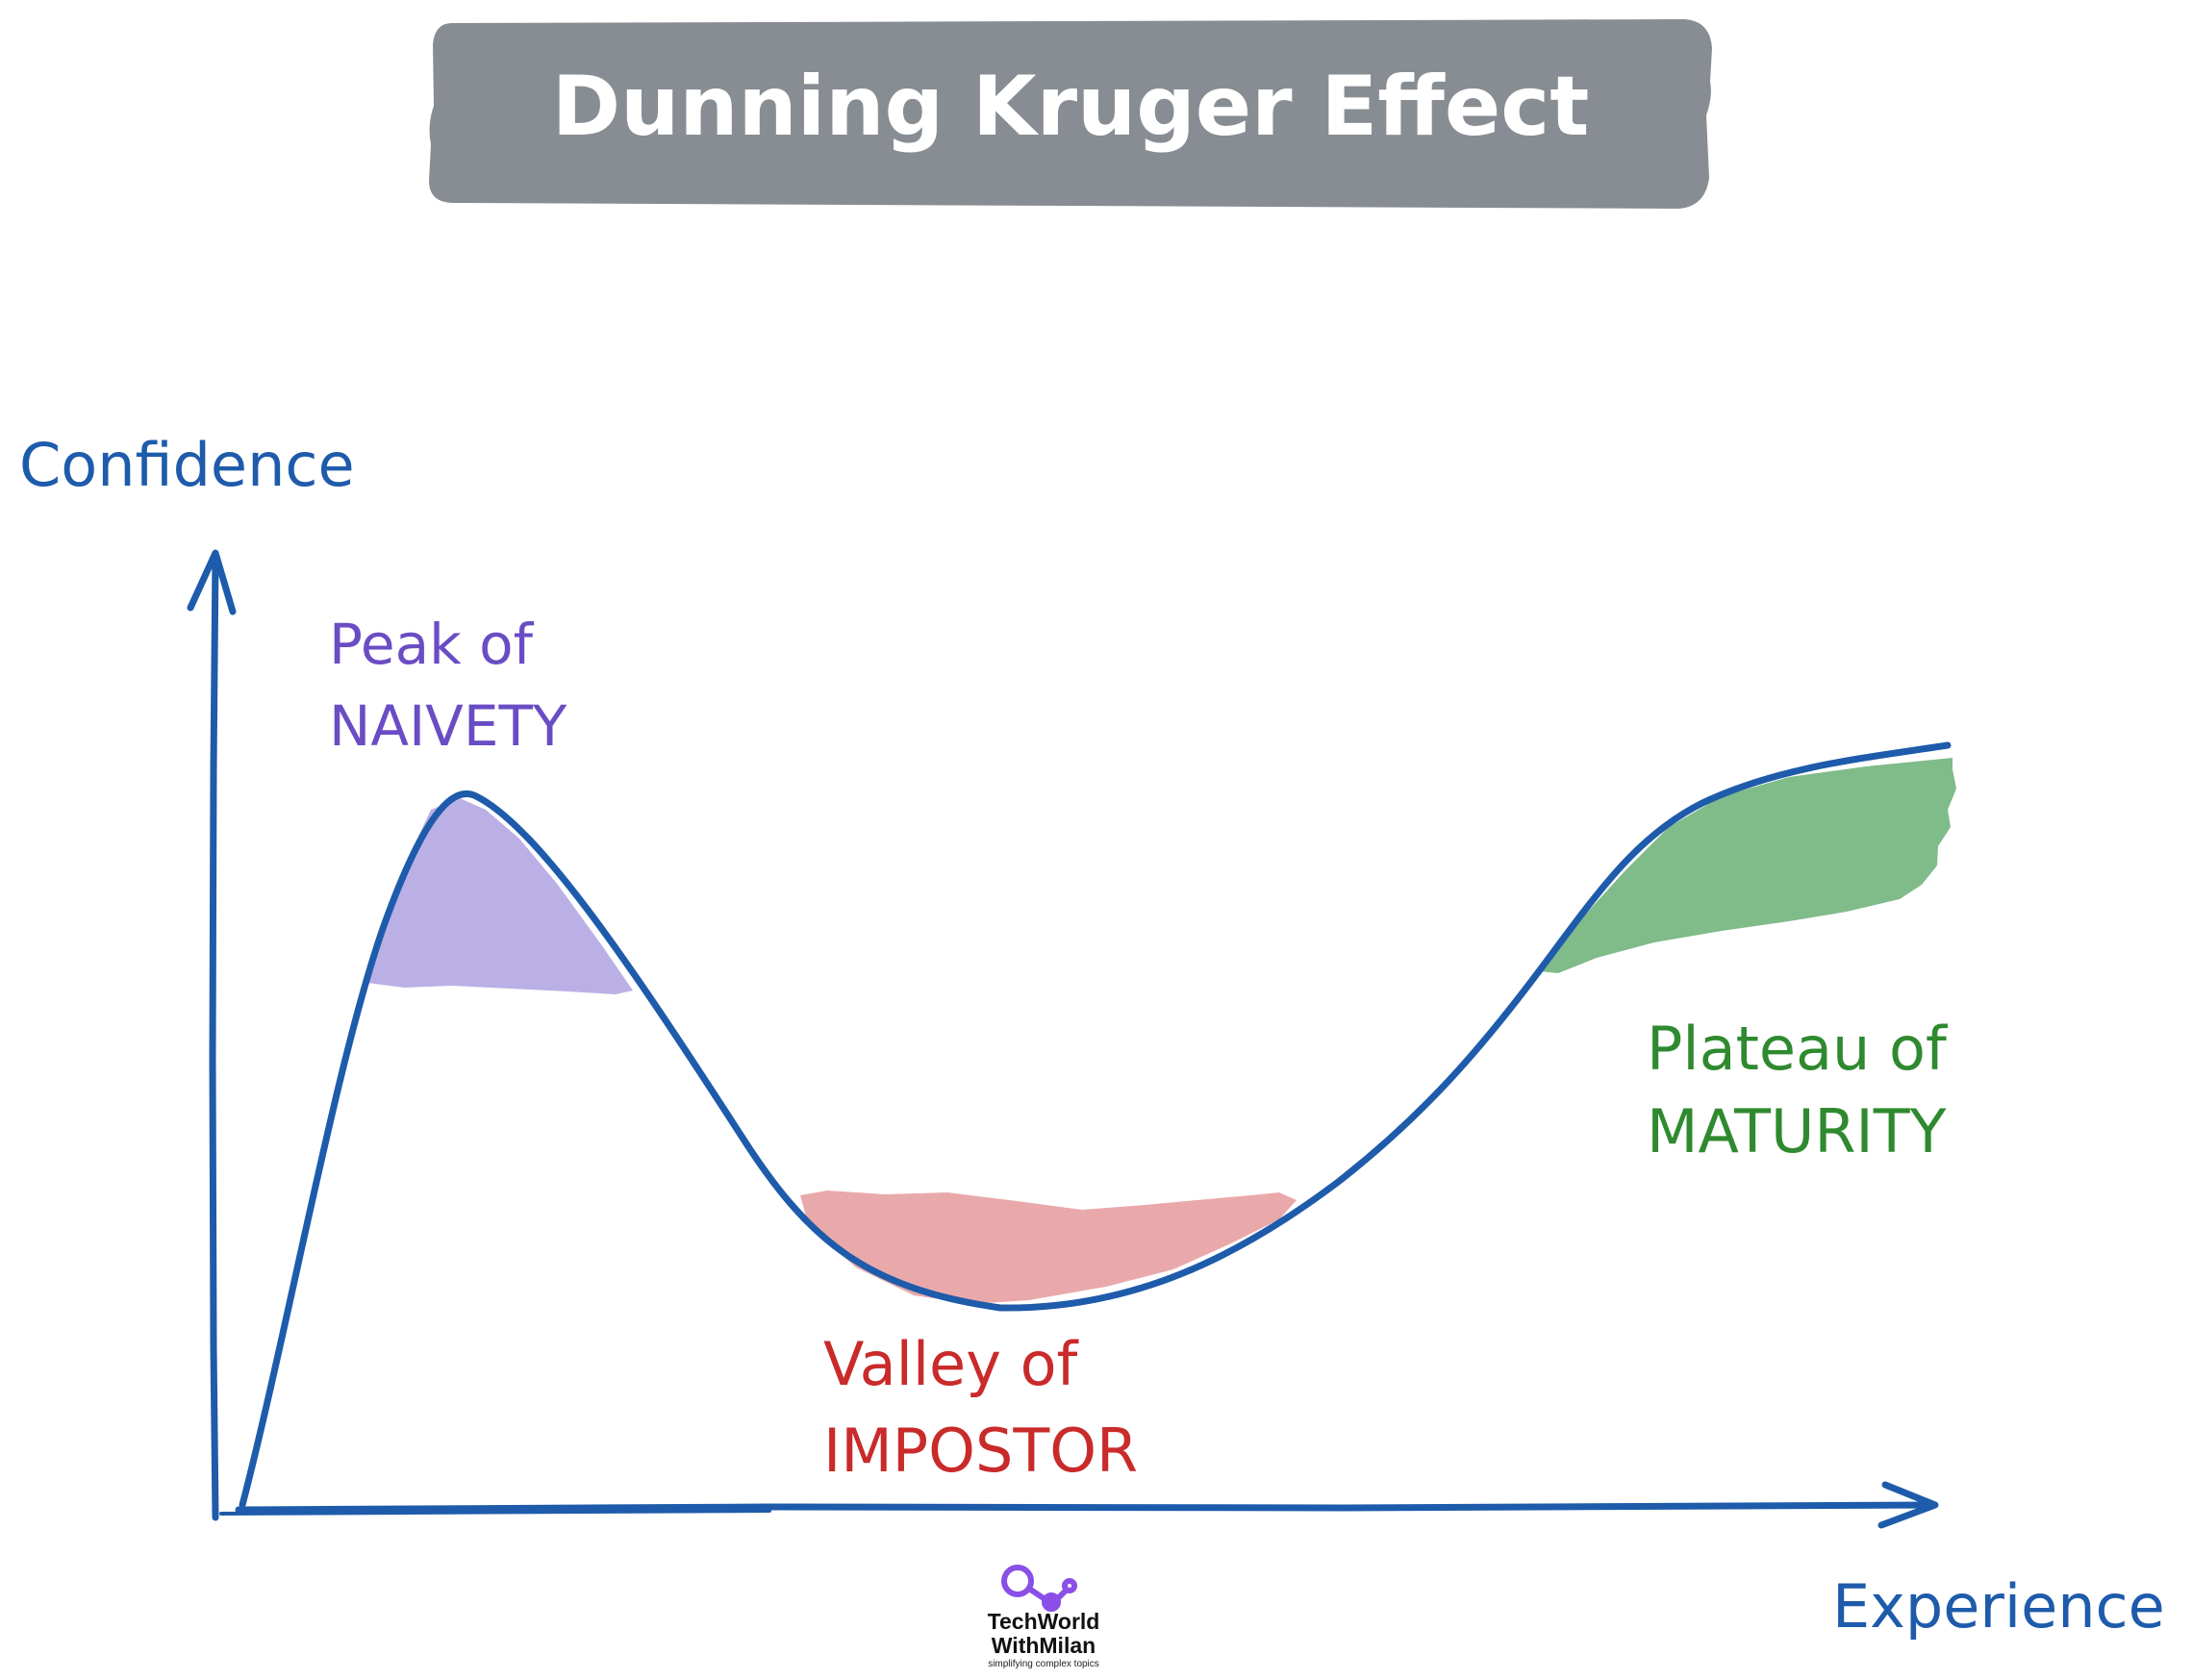 This screenshot has width=2192, height=1680. I want to click on y-axis-arrowhead, so click(212, 582).